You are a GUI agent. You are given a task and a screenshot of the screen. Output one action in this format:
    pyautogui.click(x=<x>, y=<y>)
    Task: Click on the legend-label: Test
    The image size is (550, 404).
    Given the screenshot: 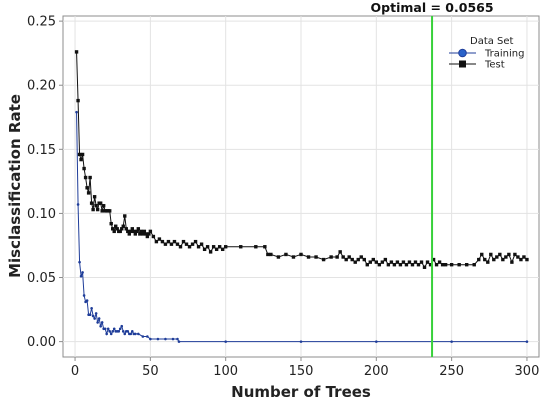 What is the action you would take?
    pyautogui.click(x=494, y=65)
    